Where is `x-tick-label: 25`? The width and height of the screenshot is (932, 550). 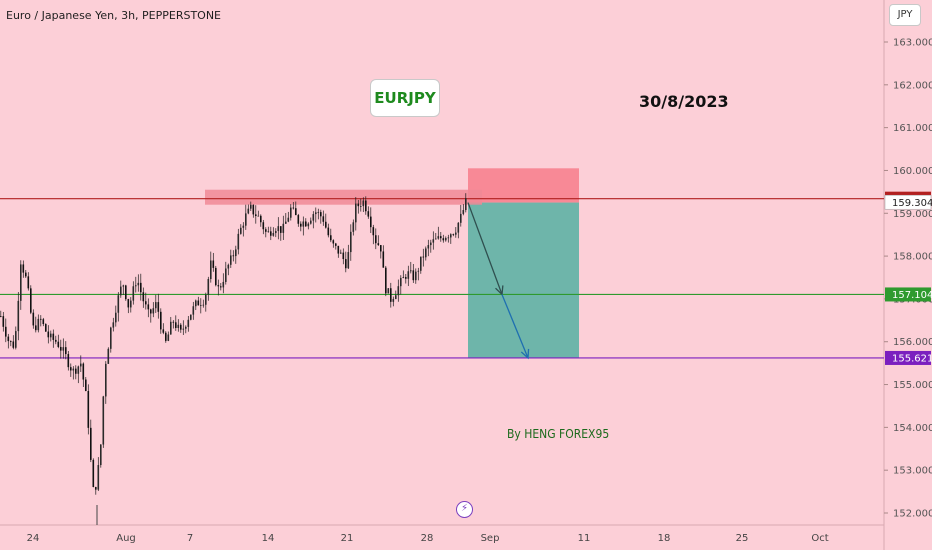
x-tick-label: 25 is located at coordinates (742, 538).